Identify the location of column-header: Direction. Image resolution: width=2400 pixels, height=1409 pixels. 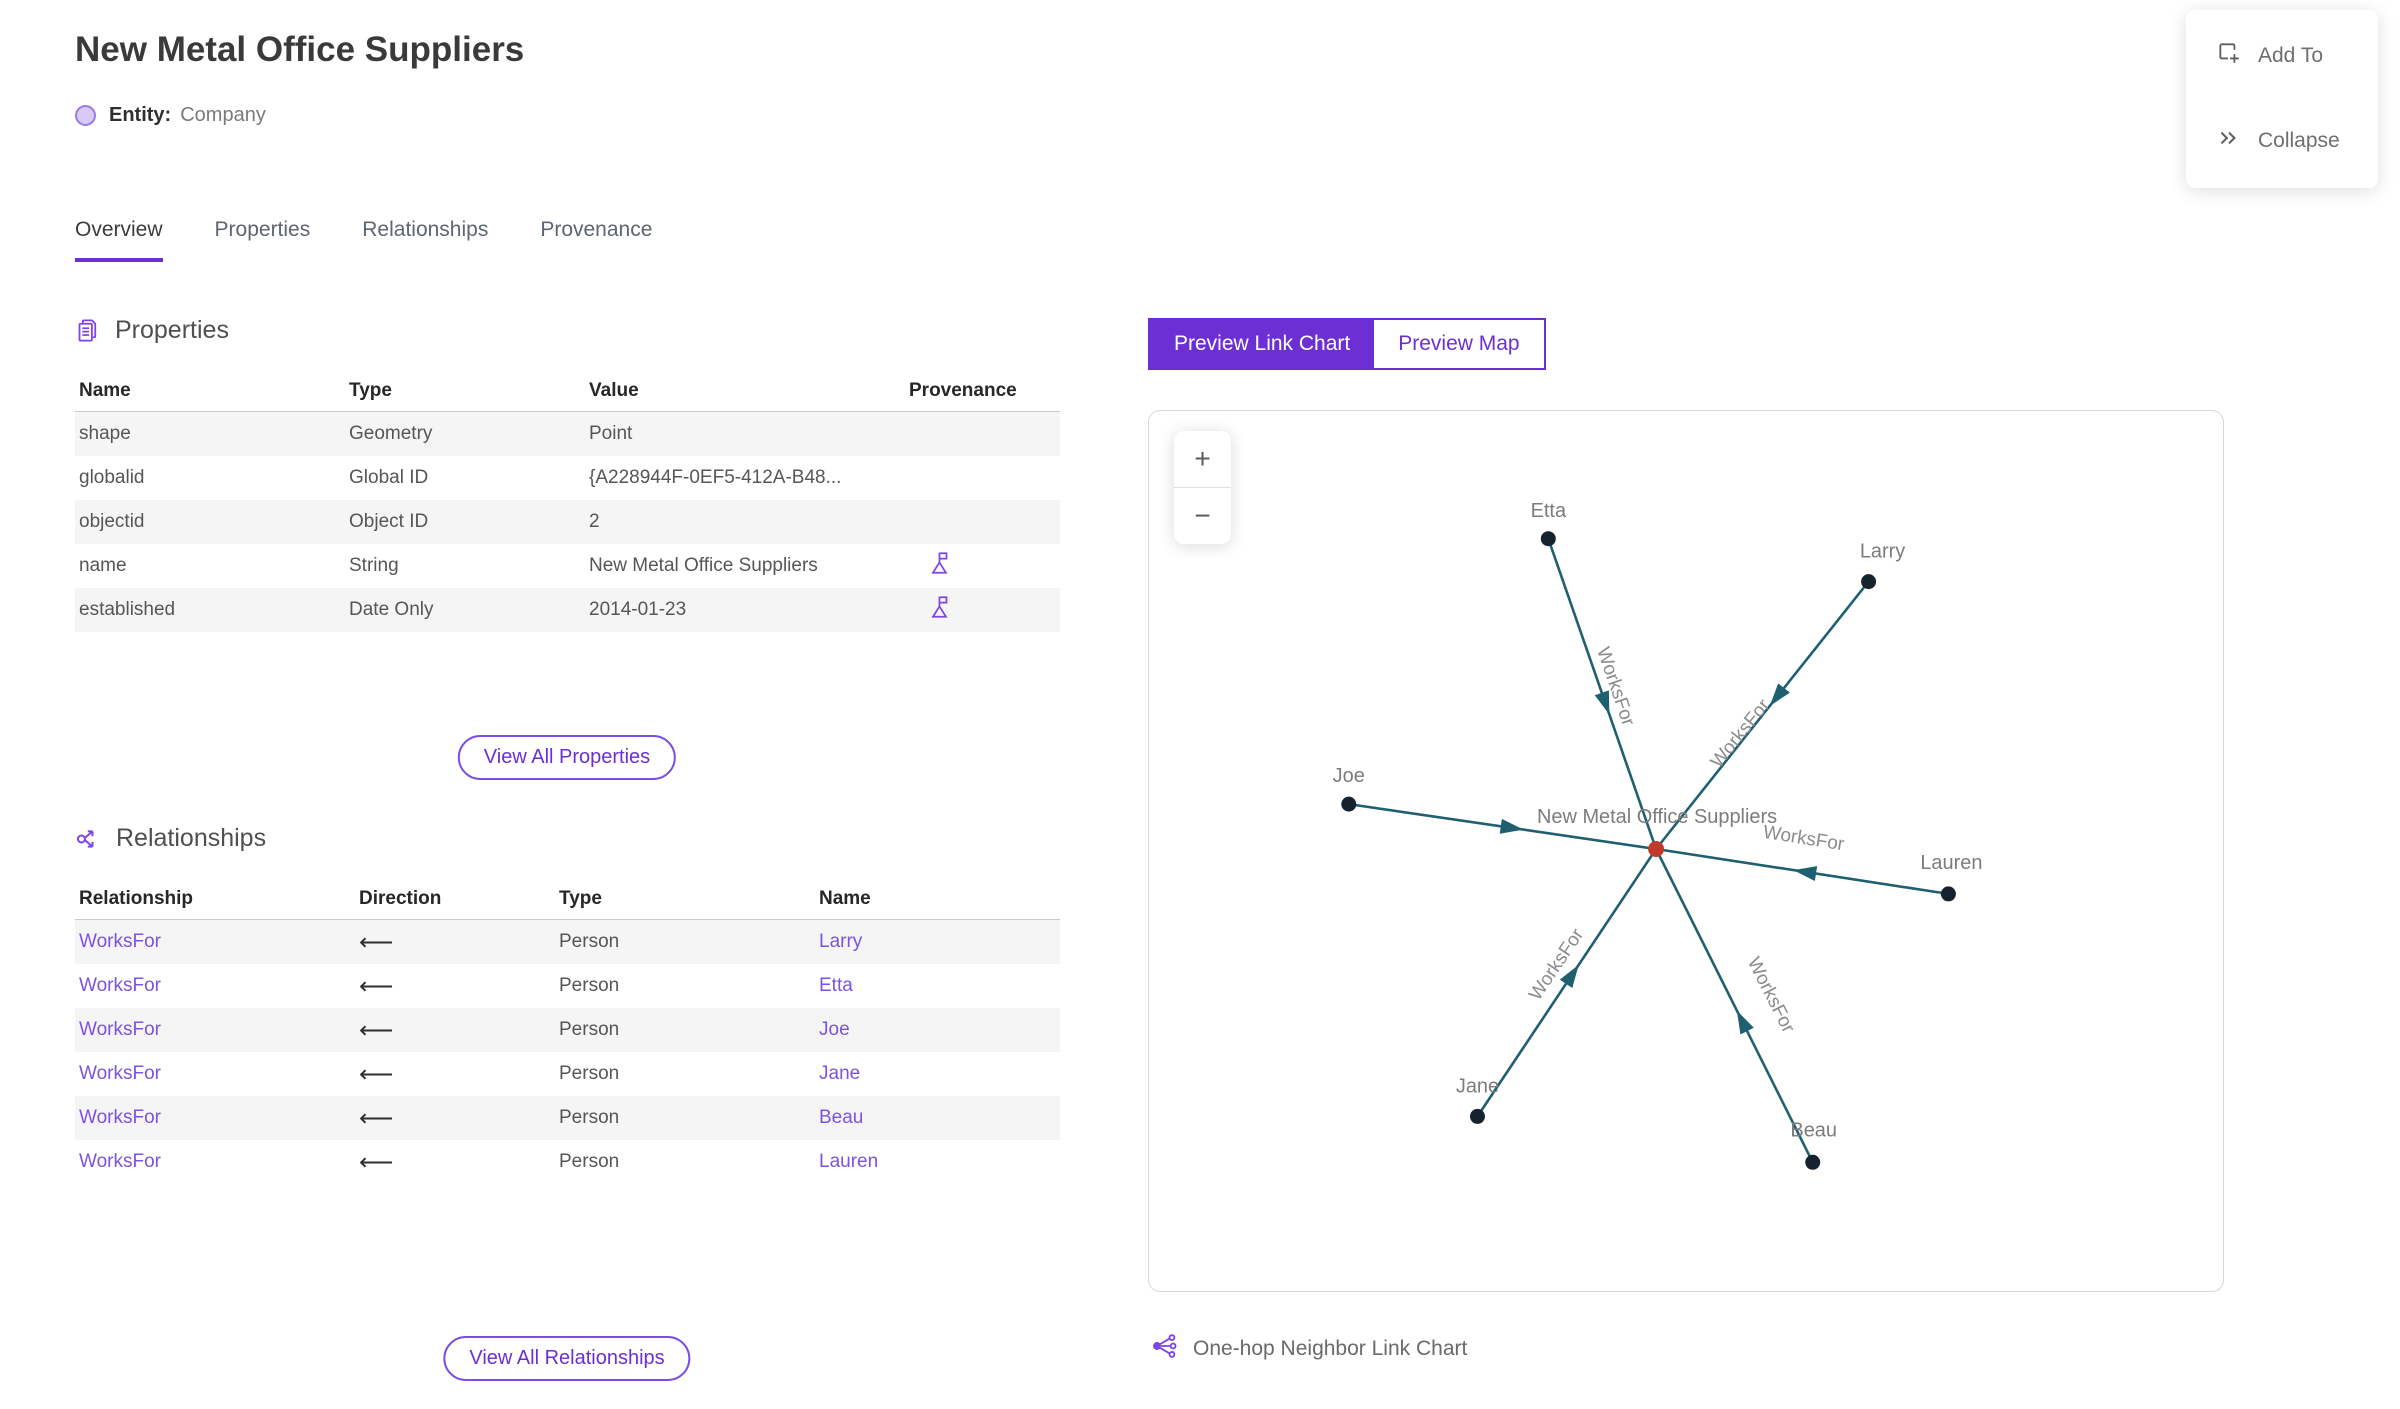
(400, 898).